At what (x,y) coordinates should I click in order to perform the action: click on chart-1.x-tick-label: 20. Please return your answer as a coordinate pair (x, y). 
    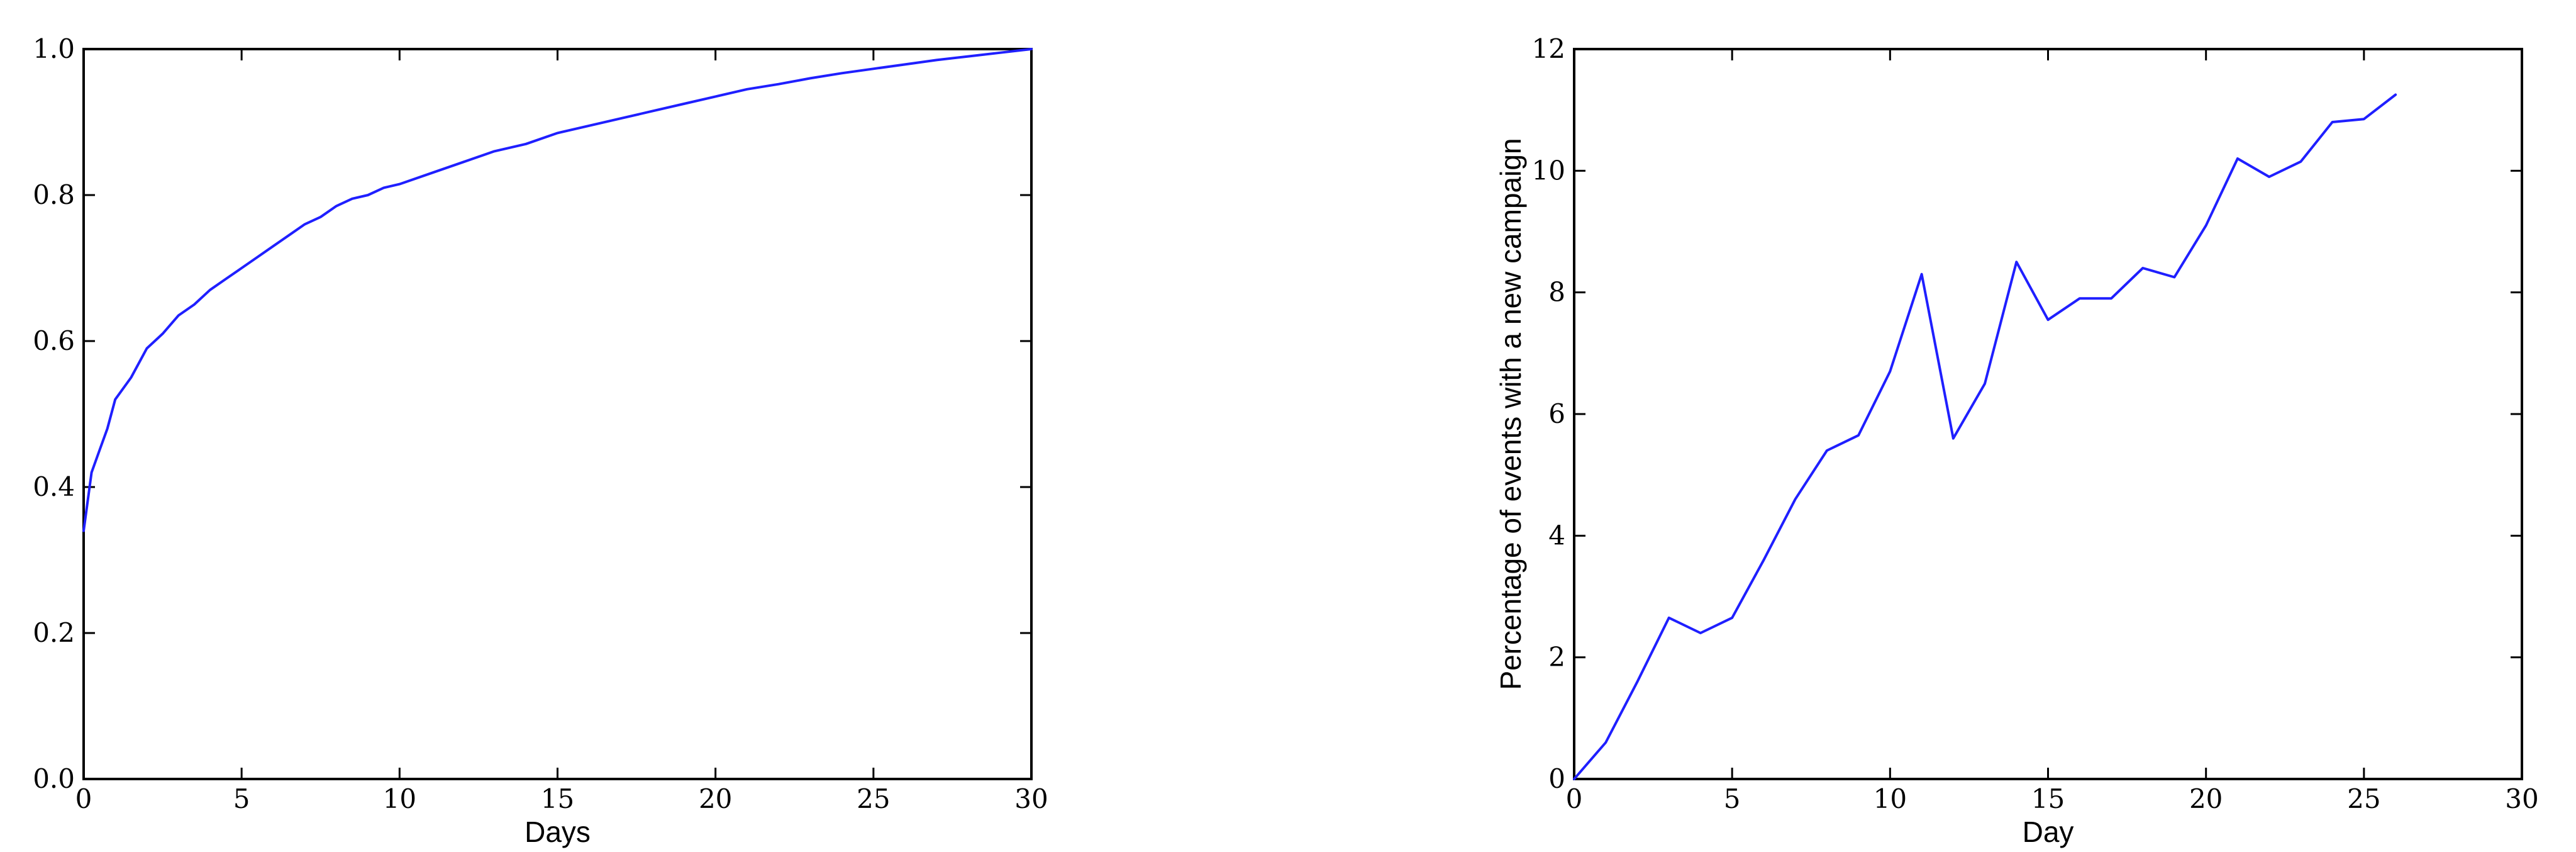
    Looking at the image, I should click on (2206, 799).